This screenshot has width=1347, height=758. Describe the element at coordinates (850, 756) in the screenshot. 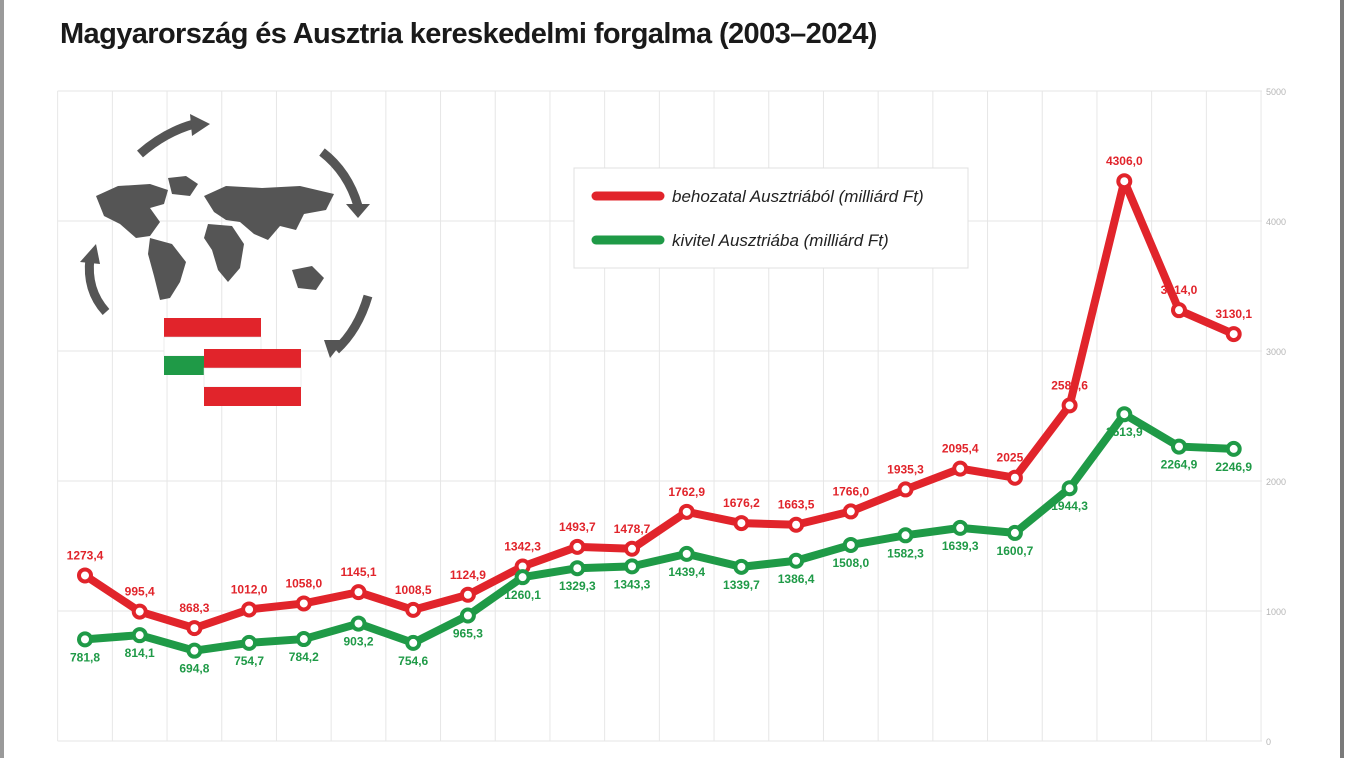

I see `x-tick-label: 2017` at that location.